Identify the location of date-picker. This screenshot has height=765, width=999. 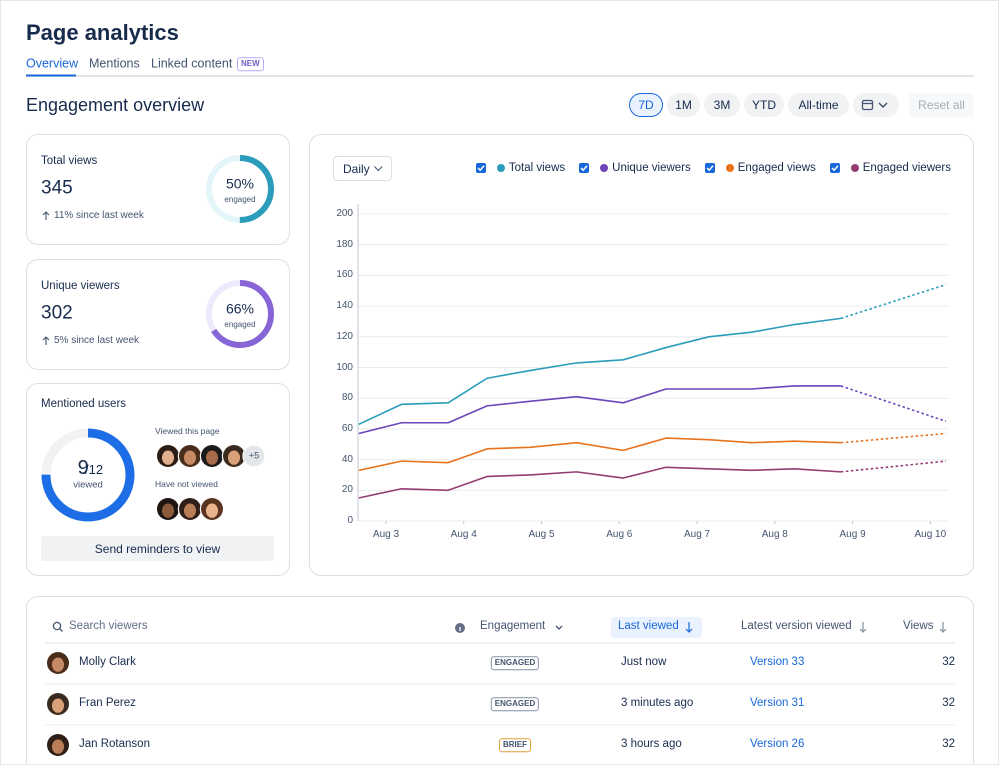
(876, 105).